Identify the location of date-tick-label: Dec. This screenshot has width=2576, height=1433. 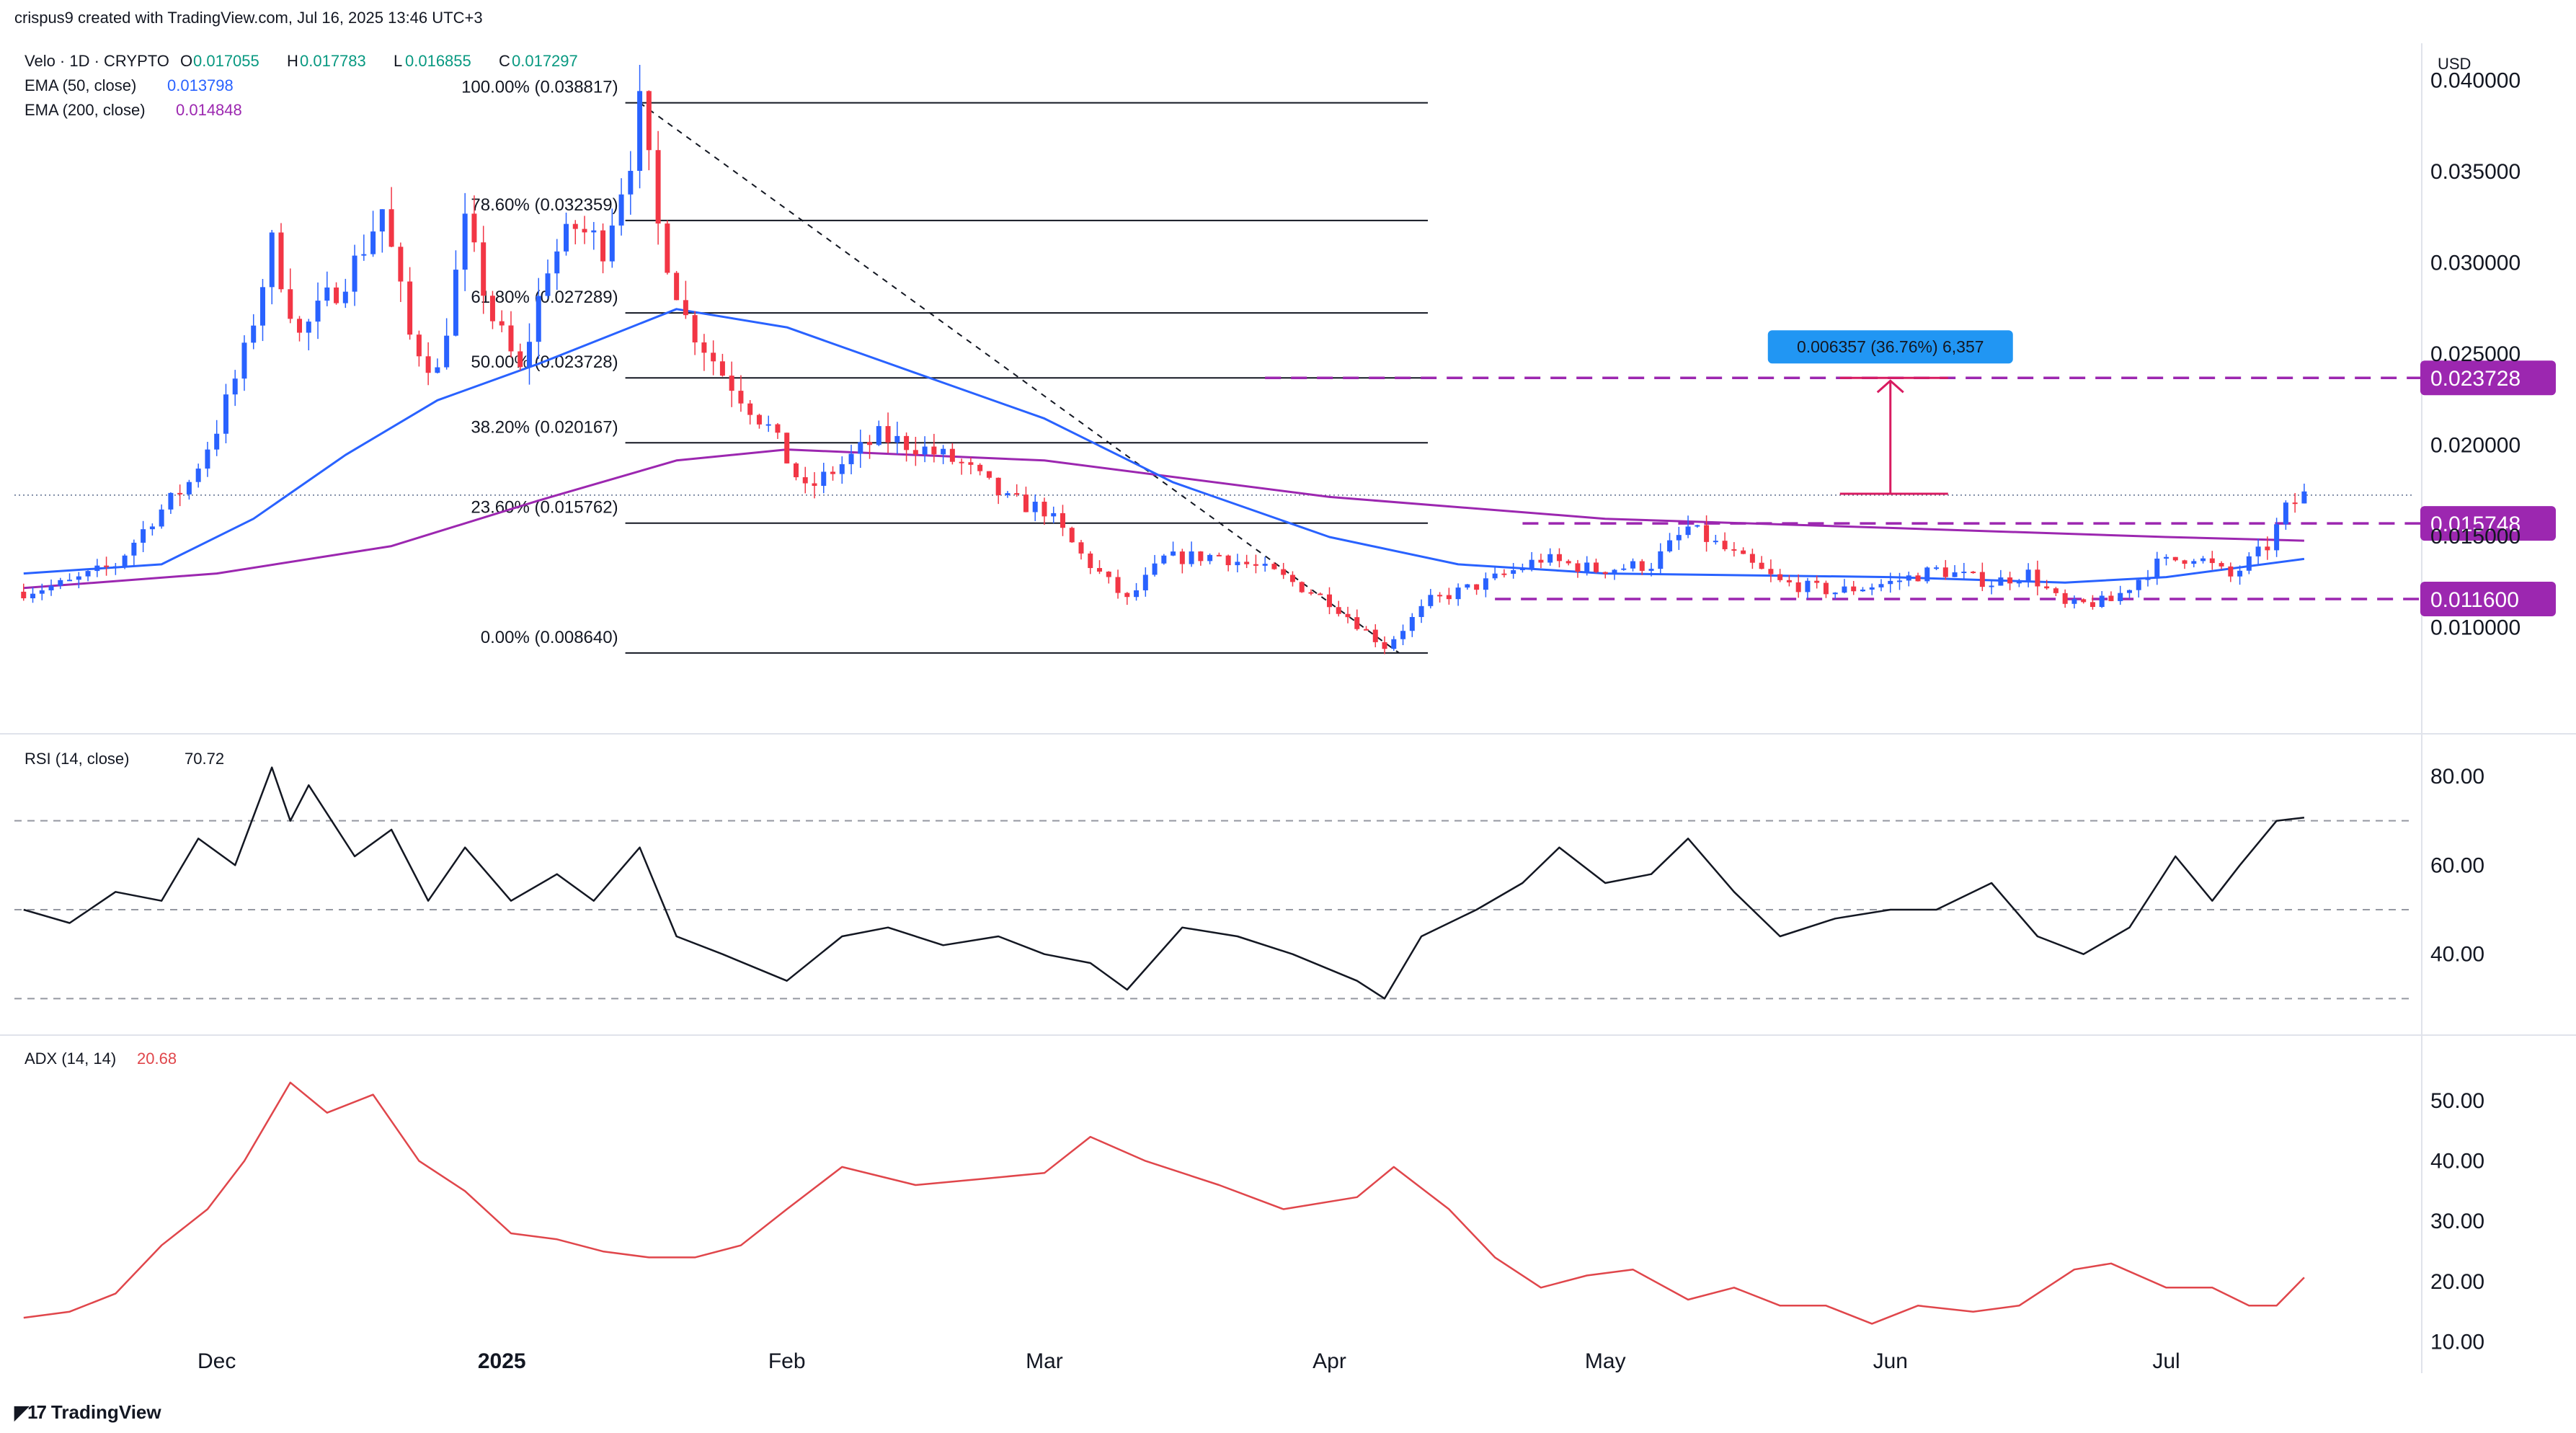
(216, 1361).